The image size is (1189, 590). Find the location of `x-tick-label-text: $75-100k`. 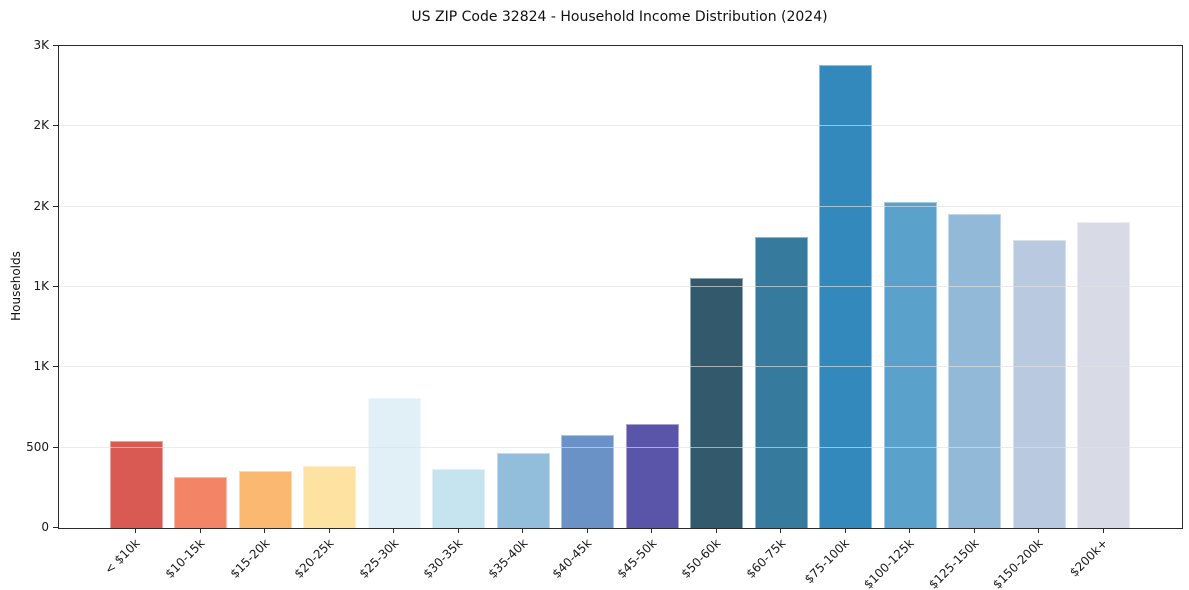

x-tick-label-text: $75-100k is located at coordinates (827, 561).